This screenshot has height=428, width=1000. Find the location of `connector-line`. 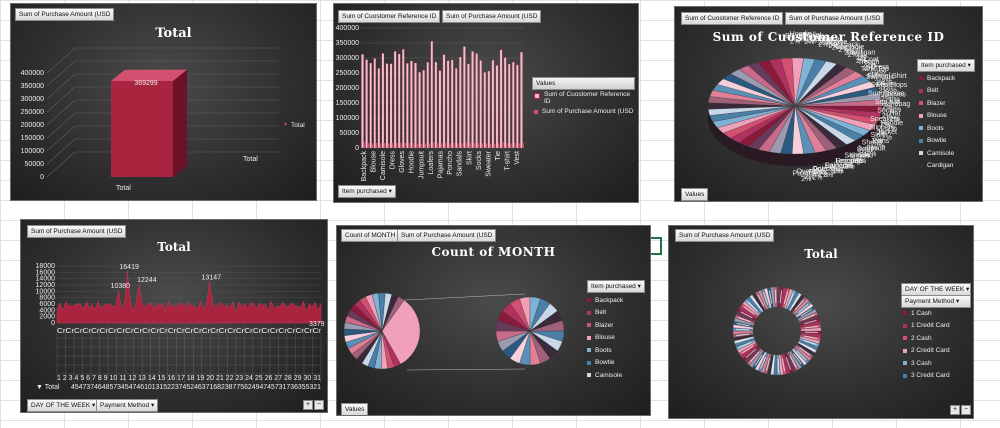

connector-line is located at coordinates (465, 297).